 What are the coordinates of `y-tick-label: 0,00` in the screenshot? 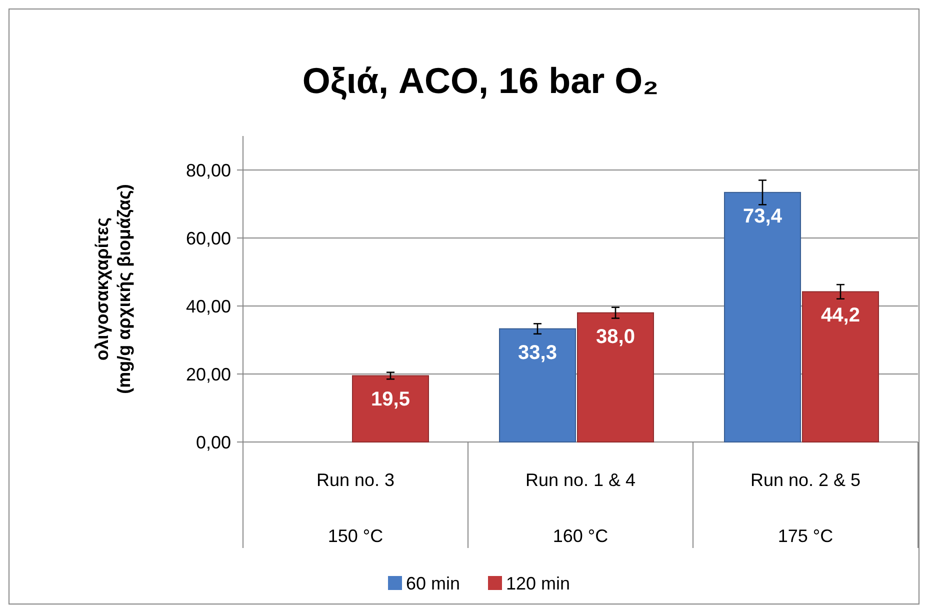 It's located at (213, 442).